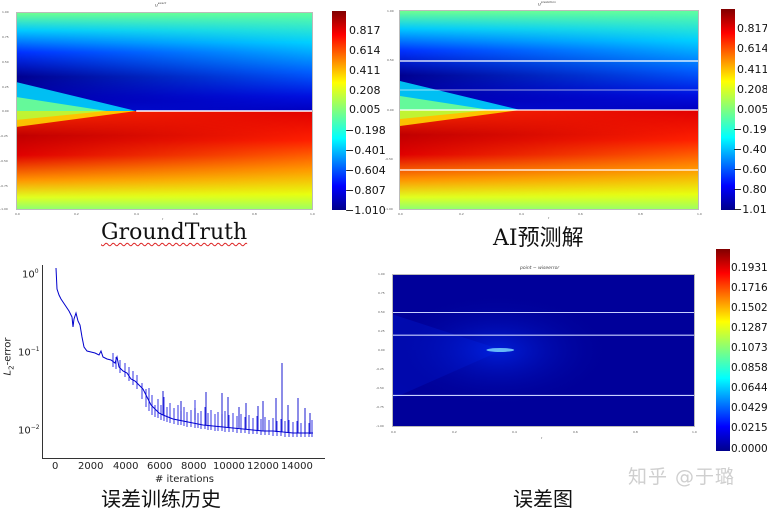  Describe the element at coordinates (543, 499) in the screenshot. I see `error-caption: 误差图` at that location.